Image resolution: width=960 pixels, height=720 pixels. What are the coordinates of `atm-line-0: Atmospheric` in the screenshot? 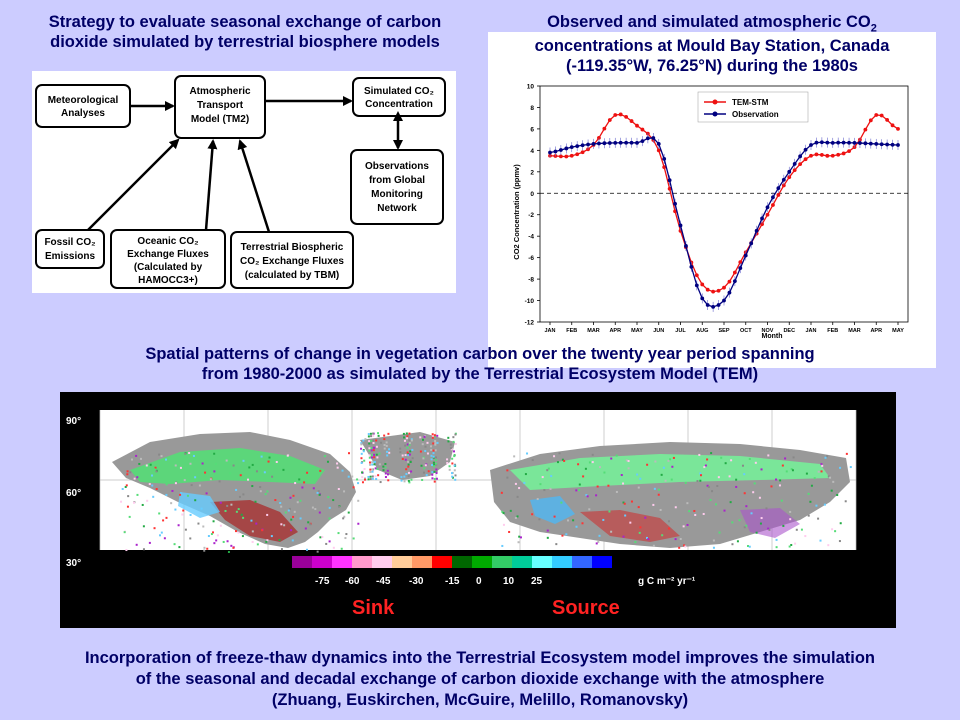 It's located at (220, 91).